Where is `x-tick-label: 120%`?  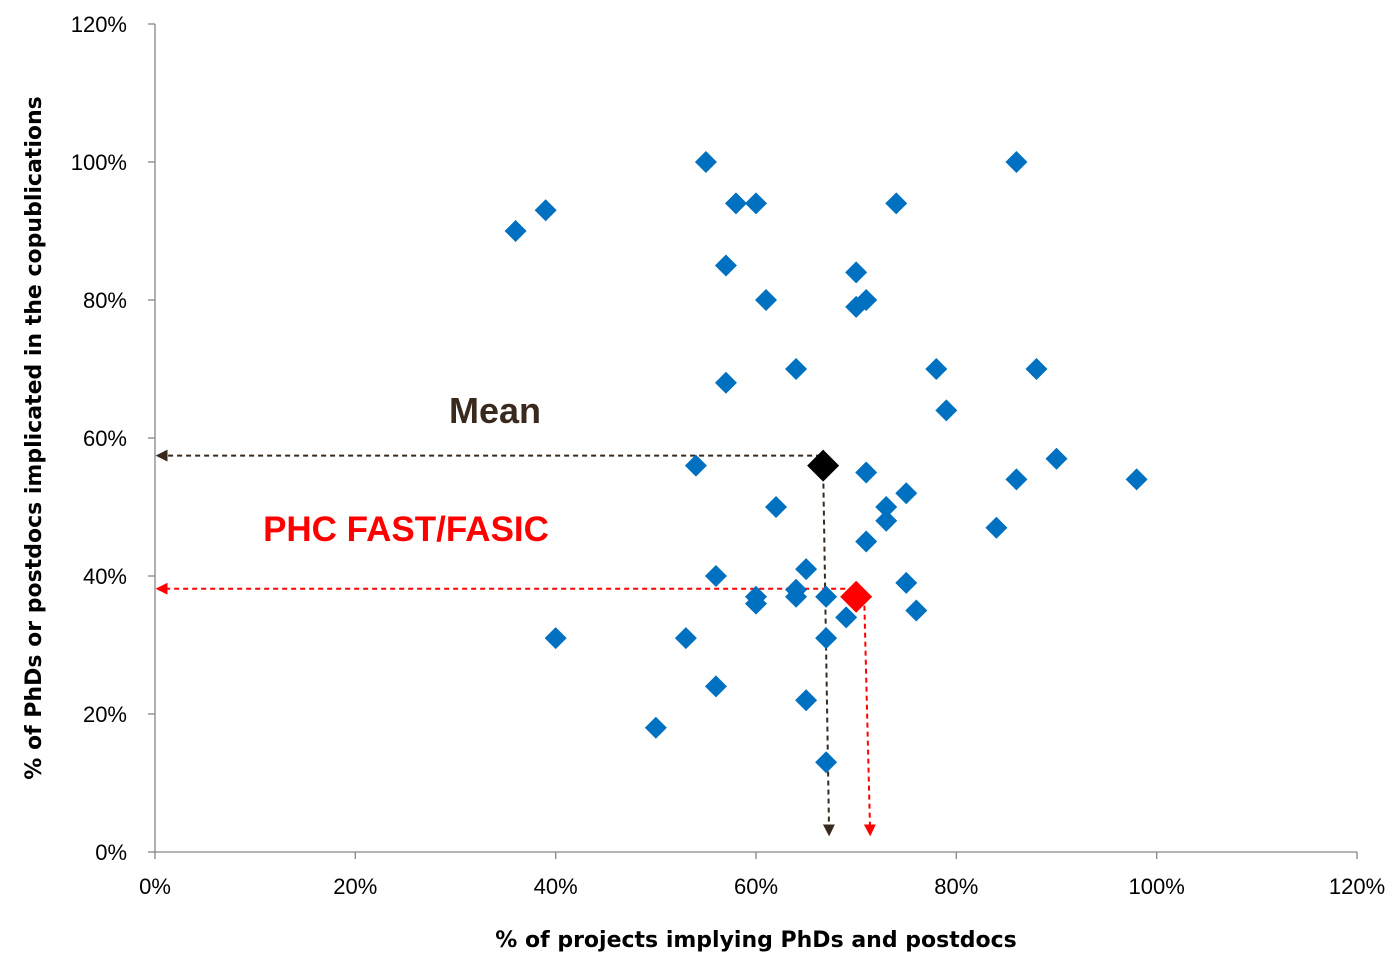 x-tick-label: 120% is located at coordinates (1357, 886).